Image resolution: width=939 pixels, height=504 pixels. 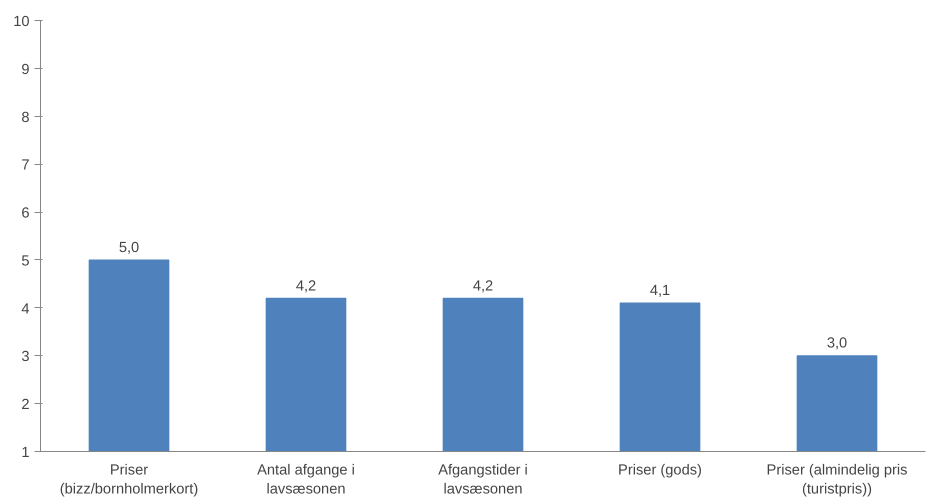 What do you see at coordinates (21, 22) in the screenshot?
I see `y-tick-label: 10` at bounding box center [21, 22].